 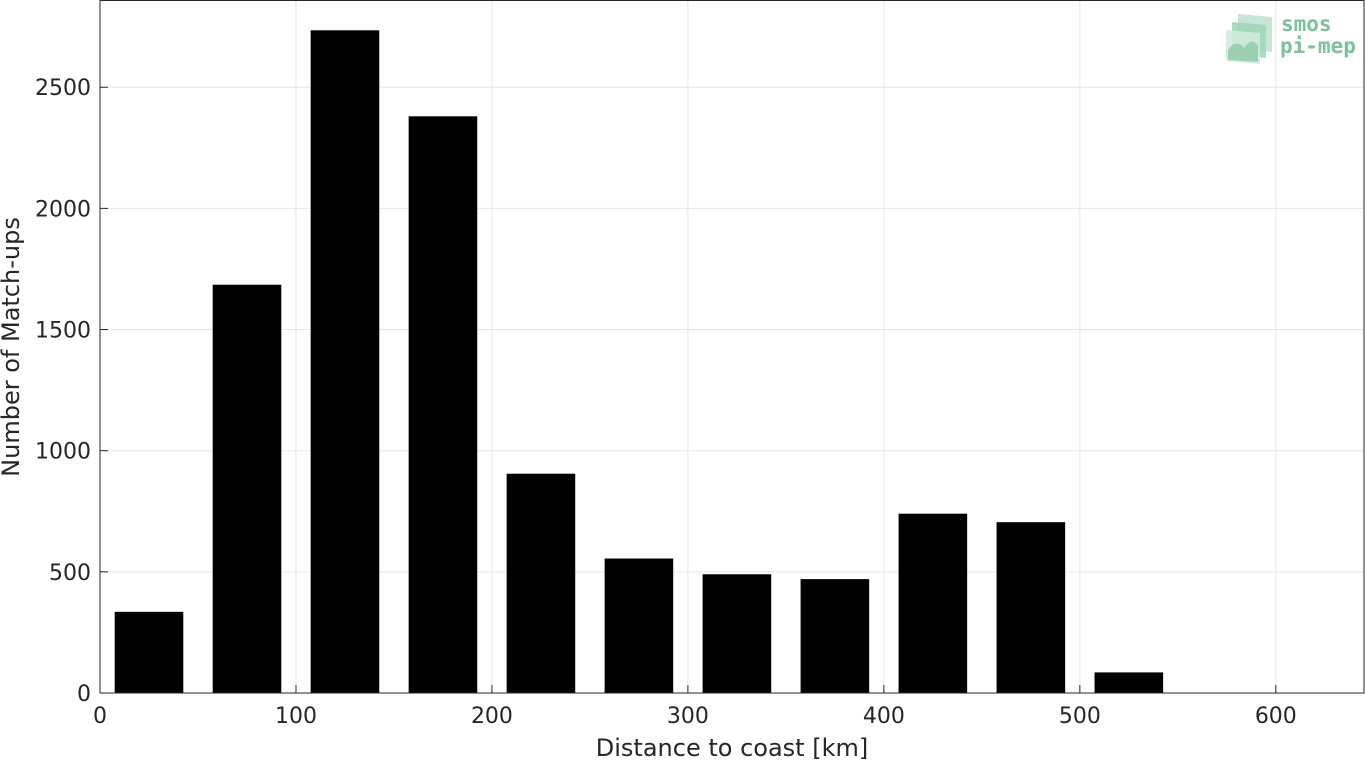 What do you see at coordinates (63, 452) in the screenshot?
I see `y-tick-label: 1000` at bounding box center [63, 452].